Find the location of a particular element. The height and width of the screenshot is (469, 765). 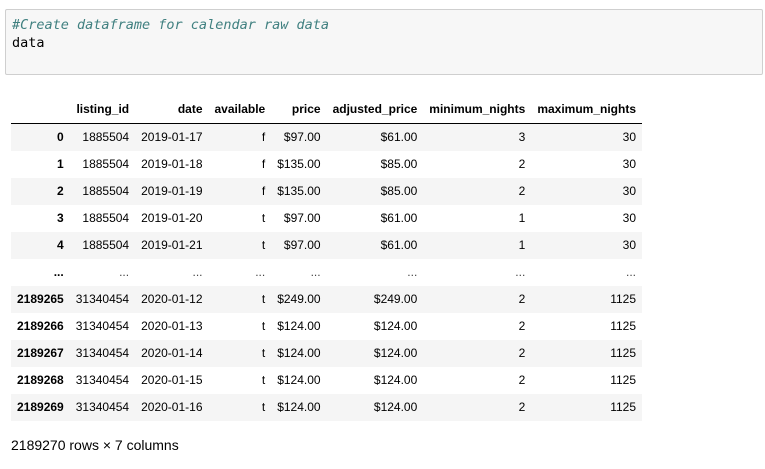

code-comment: #Create dataframe for calendar raw data is located at coordinates (170, 25).